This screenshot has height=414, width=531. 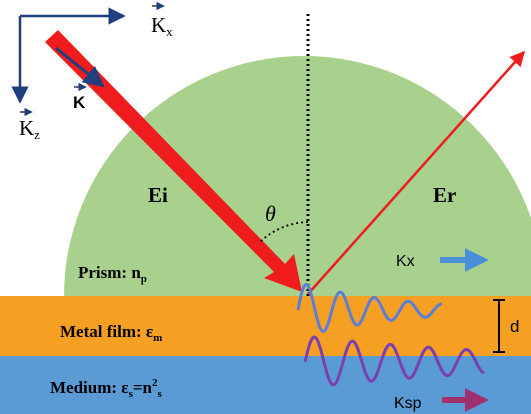 I want to click on ksp-wave-label: Ksp, so click(x=408, y=403).